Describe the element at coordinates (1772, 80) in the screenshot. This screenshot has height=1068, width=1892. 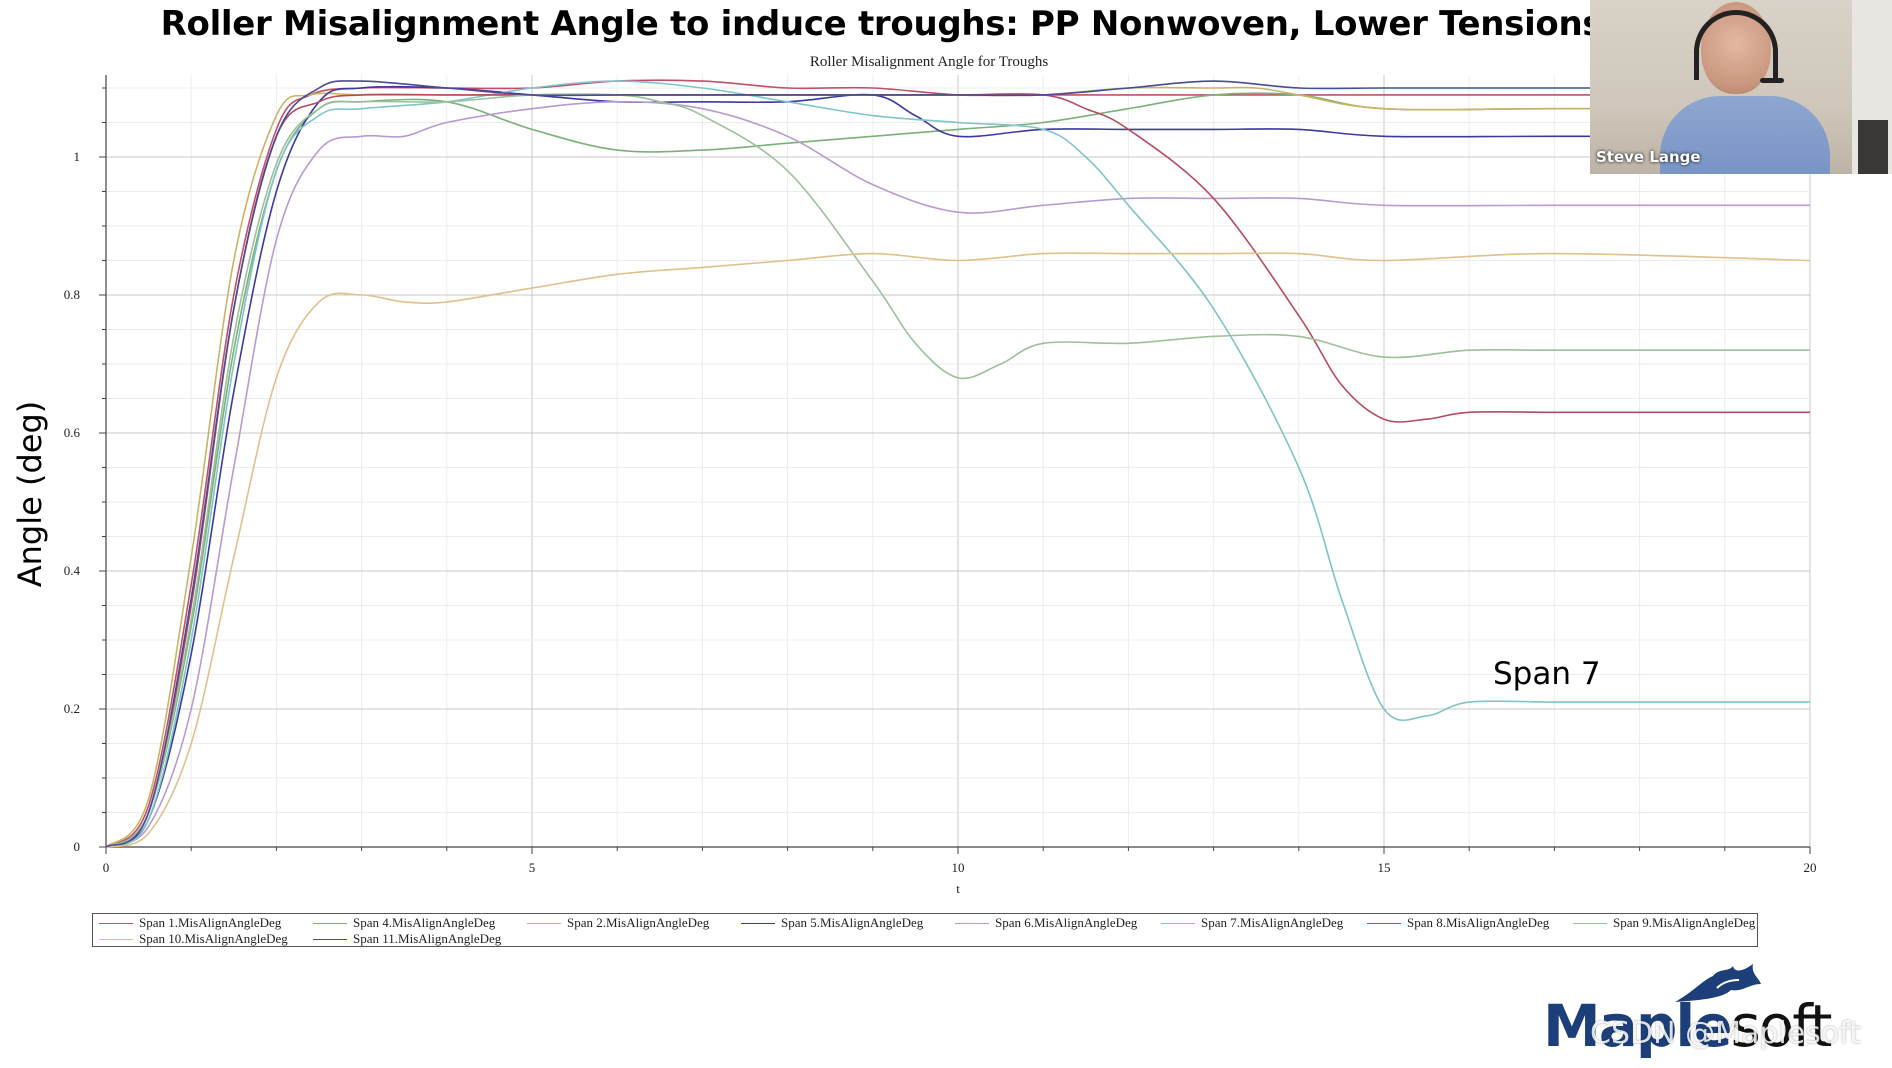
I see `microphone-icon` at that location.